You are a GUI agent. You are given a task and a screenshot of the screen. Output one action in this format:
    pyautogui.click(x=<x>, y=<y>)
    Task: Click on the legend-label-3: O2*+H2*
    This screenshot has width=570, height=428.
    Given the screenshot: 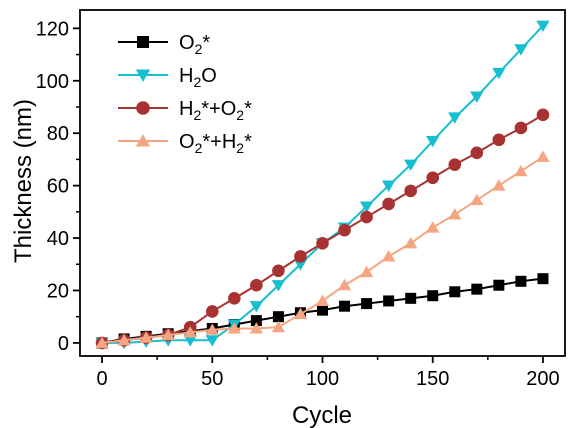 What is the action you would take?
    pyautogui.click(x=215, y=143)
    